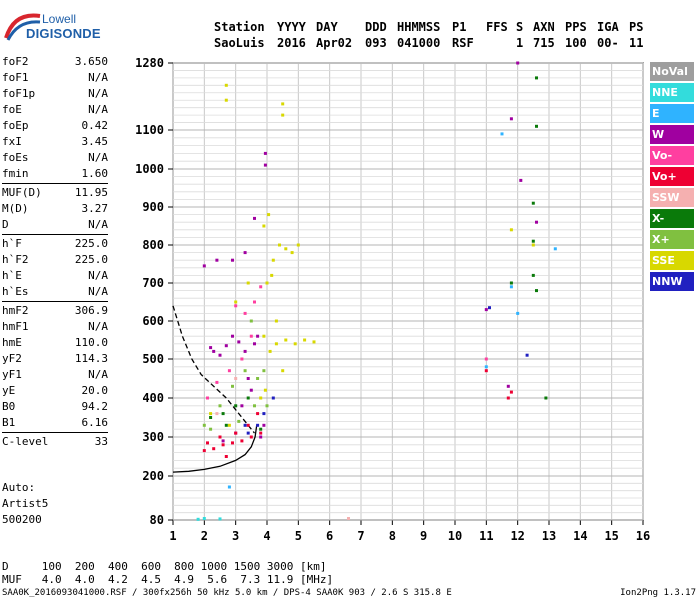  Describe the element at coordinates (672, 177) in the screenshot. I see `polarization-legend: NoVal NNE E W Vo- Vo+ SSW X- X+ SSE NNW` at that location.